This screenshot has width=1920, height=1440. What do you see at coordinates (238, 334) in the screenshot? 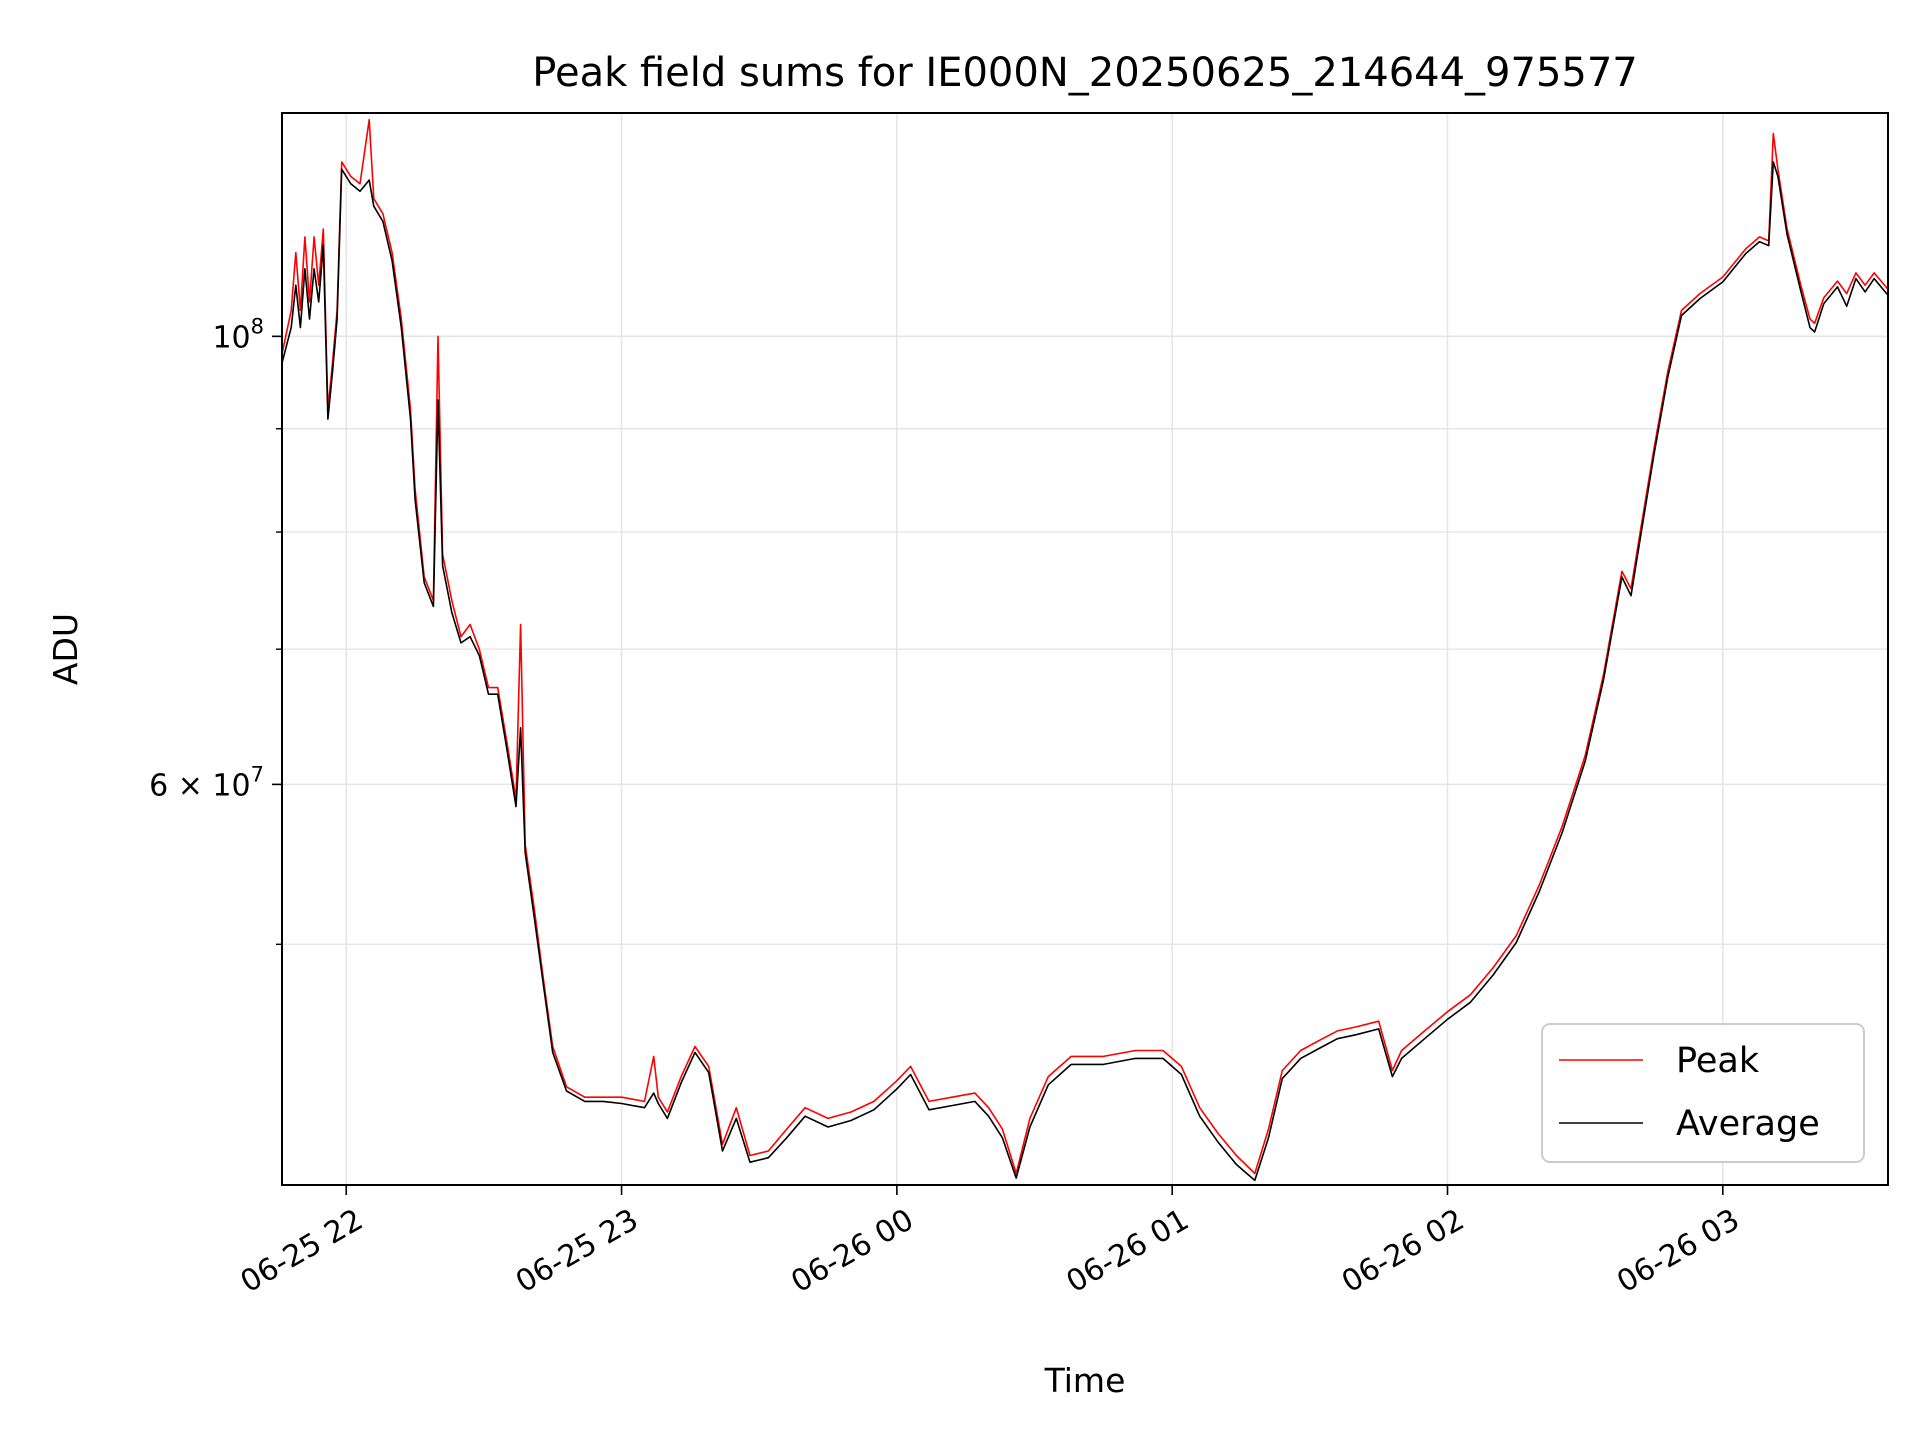
I see `y-tick-label: 108` at bounding box center [238, 334].